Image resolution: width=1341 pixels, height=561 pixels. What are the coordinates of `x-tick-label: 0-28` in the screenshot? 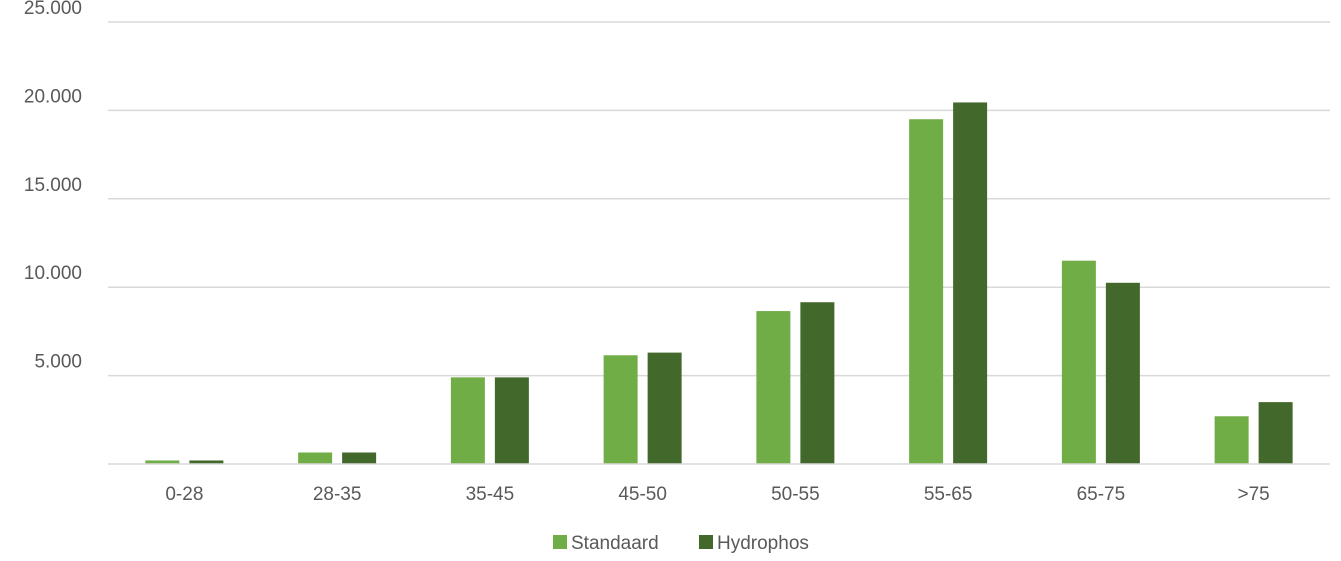 It's located at (184, 494).